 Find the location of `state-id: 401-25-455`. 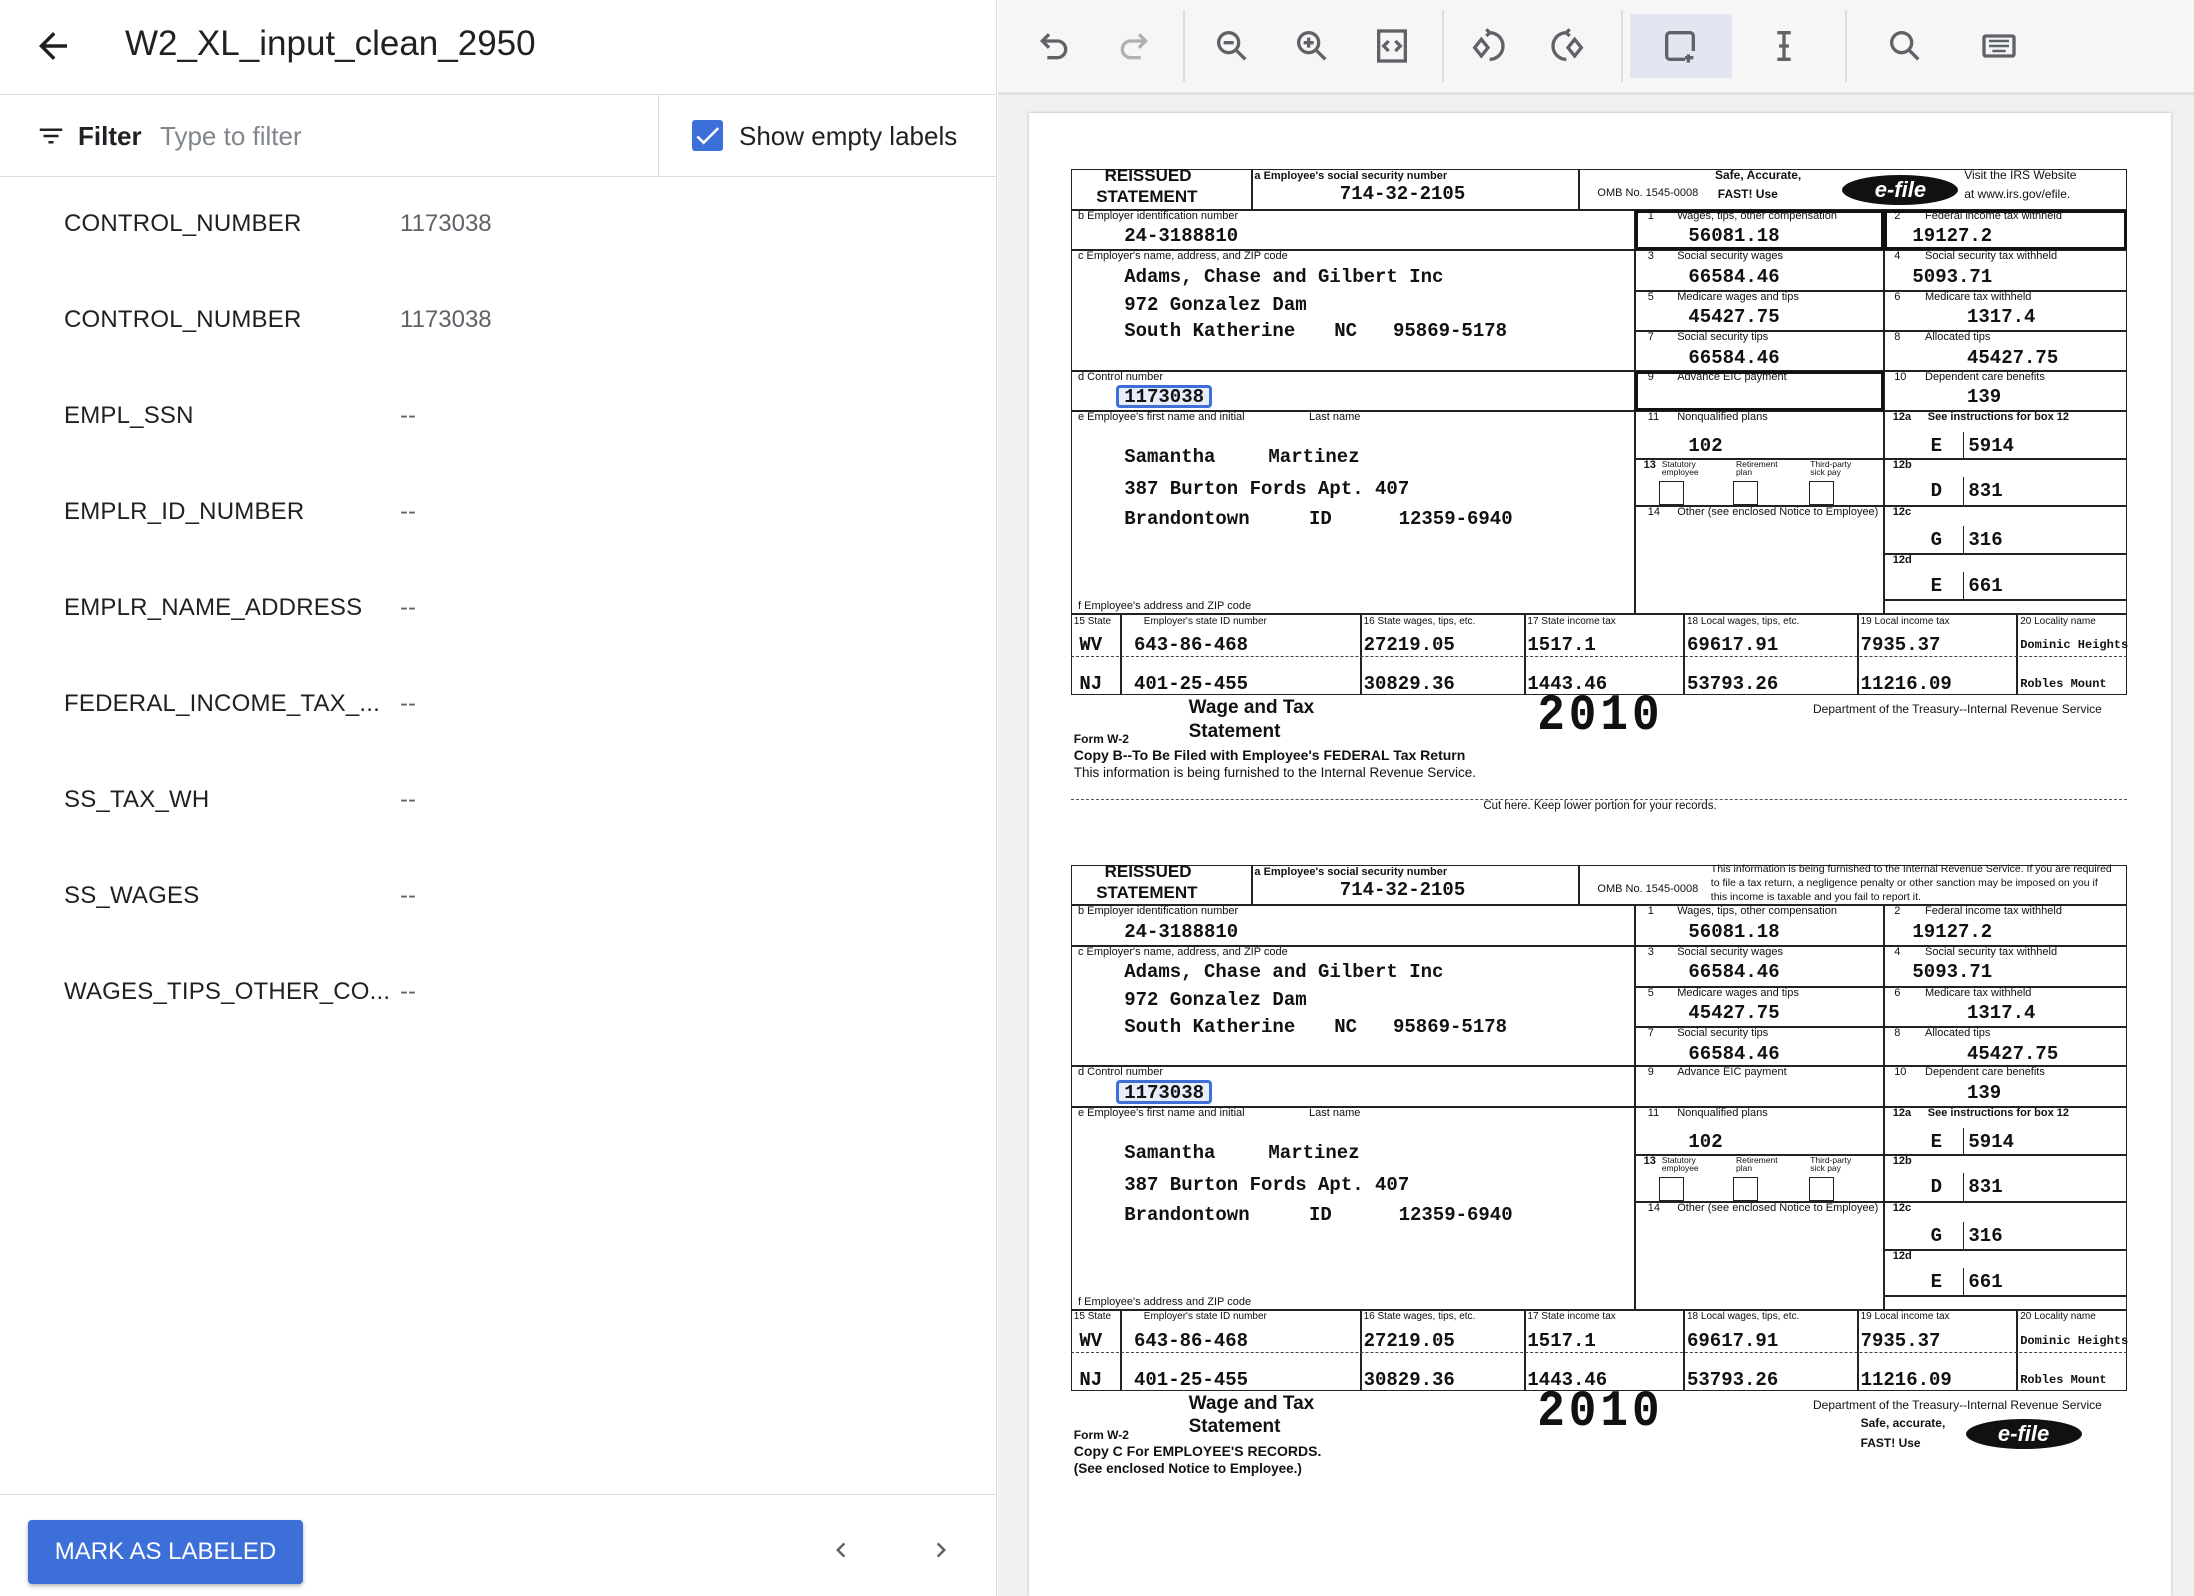

state-id: 401-25-455 is located at coordinates (1191, 1379).